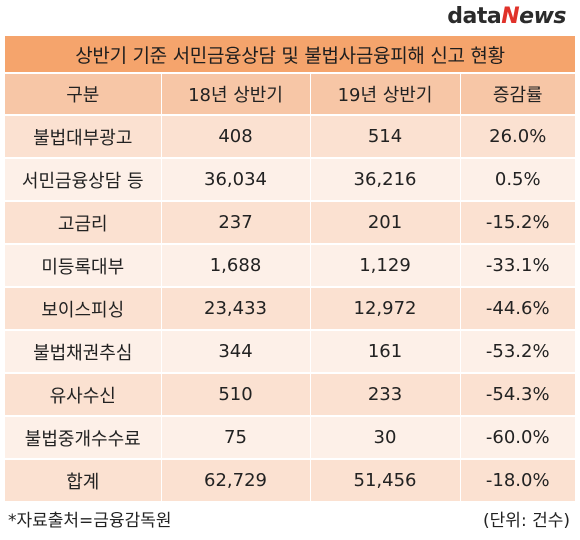 This screenshot has height=540, width=580. I want to click on cell-rate: 26.0%, so click(517, 137).